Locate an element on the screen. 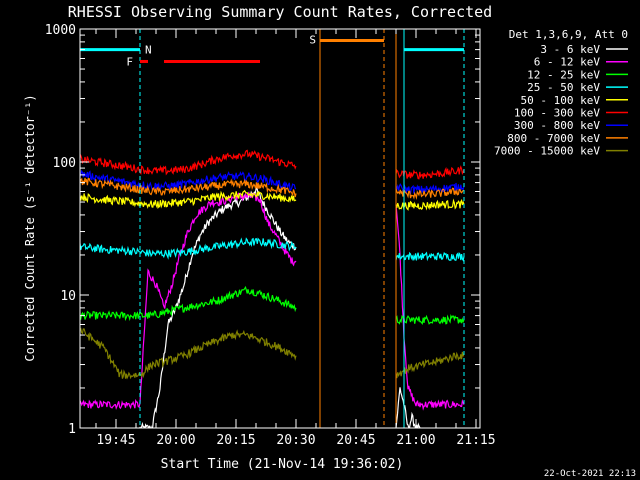 The width and height of the screenshot is (640, 480). legend-label-7: 800 - 7000 keV is located at coordinates (553, 138).